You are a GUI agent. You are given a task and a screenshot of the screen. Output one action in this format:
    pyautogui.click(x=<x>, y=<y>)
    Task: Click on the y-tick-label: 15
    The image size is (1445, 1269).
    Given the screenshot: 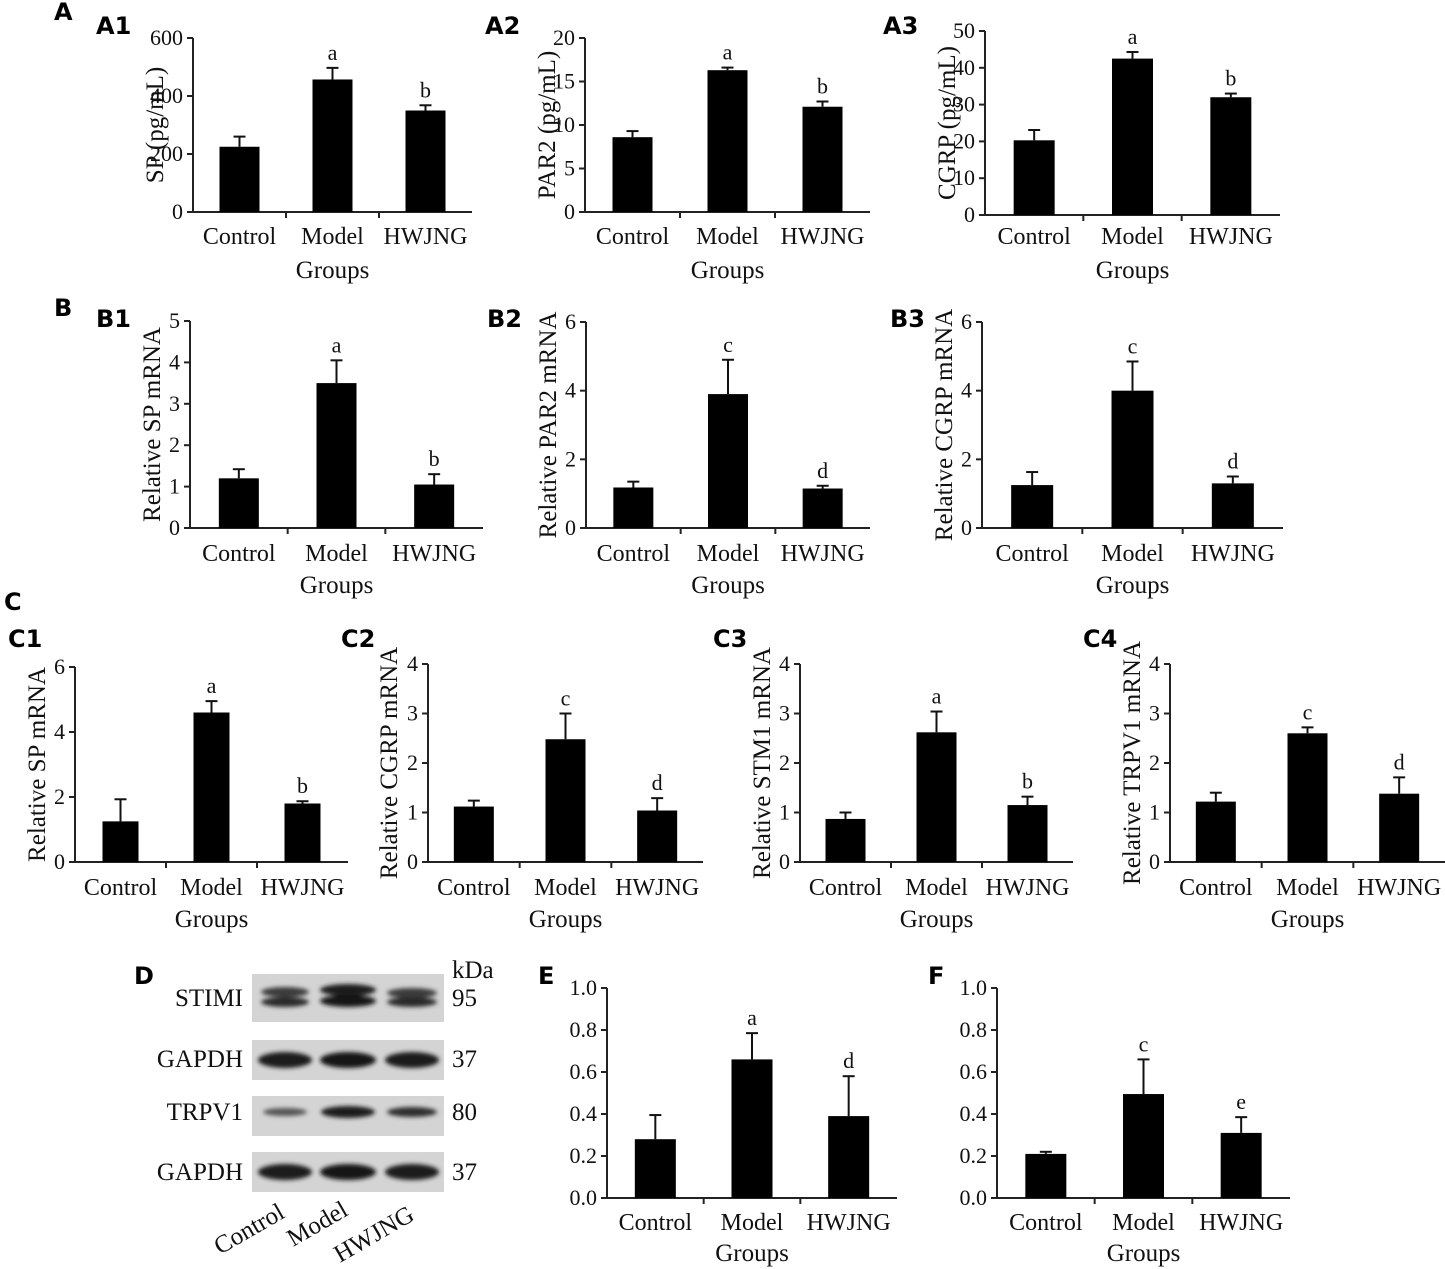 What is the action you would take?
    pyautogui.click(x=564, y=81)
    